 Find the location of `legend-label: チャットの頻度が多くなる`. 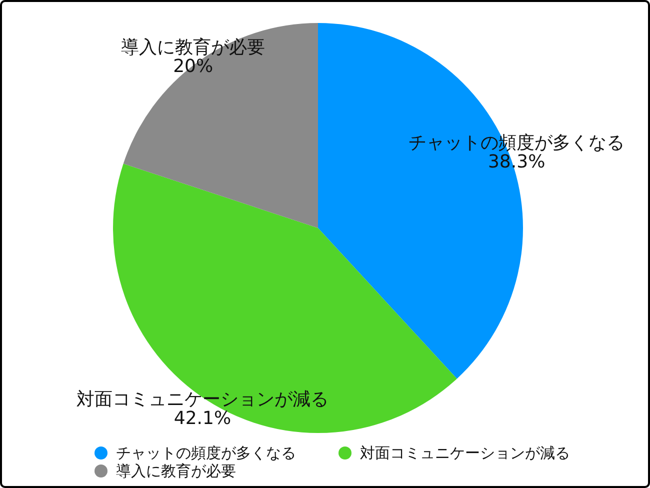

legend-label: チャットの頻度が多くなる is located at coordinates (206, 453).